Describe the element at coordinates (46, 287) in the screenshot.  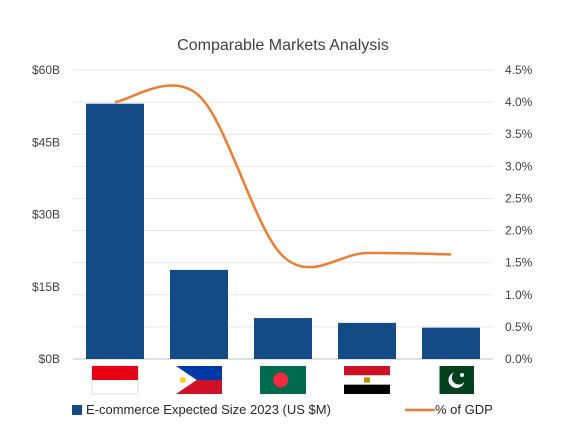
I see `left-tick-label: $15B` at that location.